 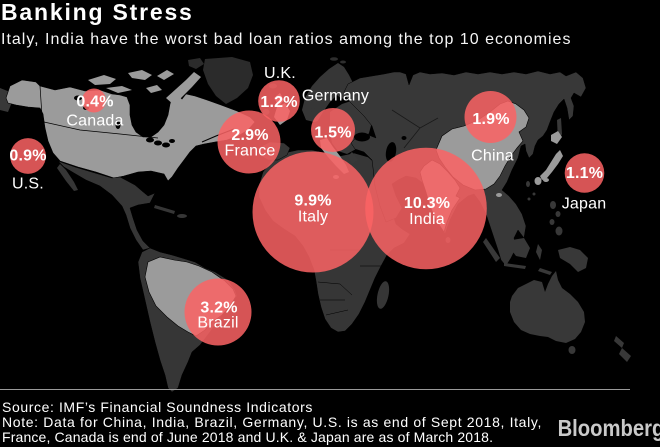 I want to click on svg-text: Germany, so click(x=335, y=96).